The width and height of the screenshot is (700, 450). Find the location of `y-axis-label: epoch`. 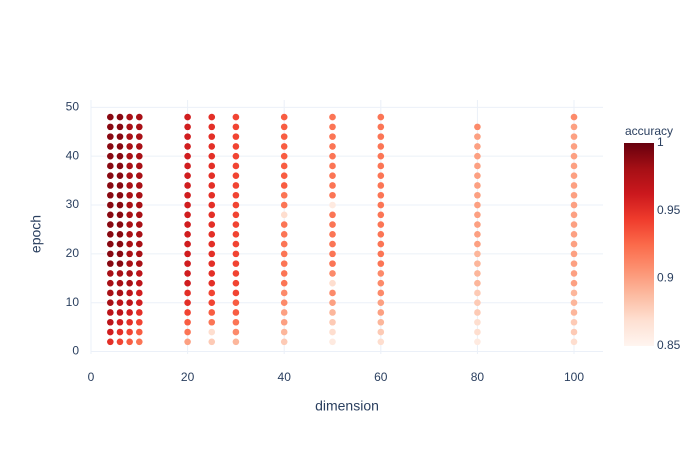

y-axis-label: epoch is located at coordinates (36, 234).